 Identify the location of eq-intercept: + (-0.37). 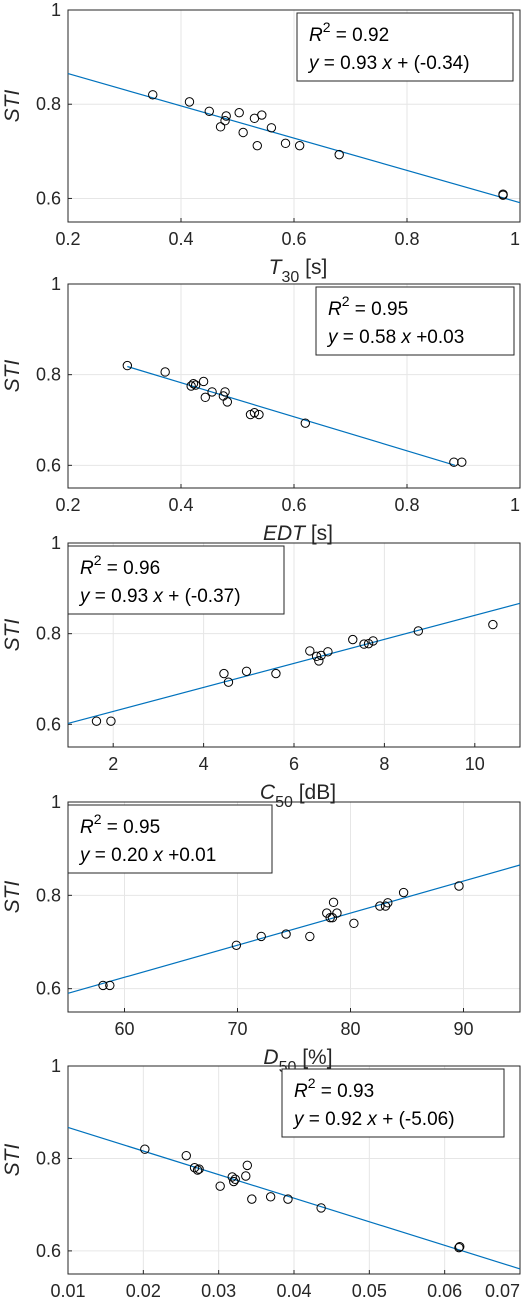
(202, 596).